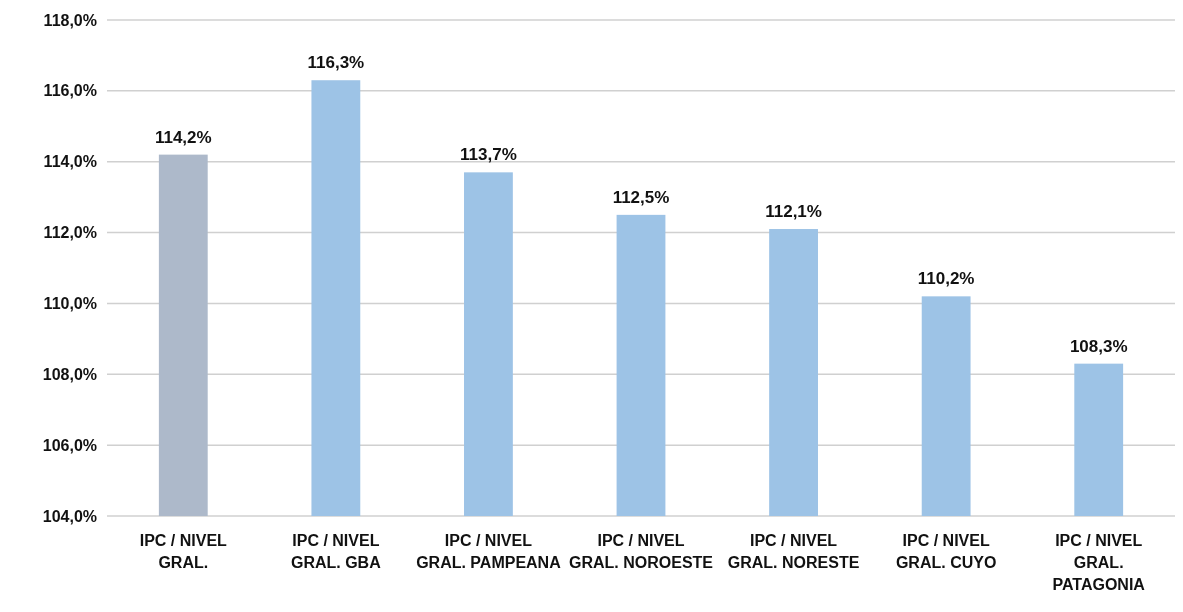 This screenshot has height=612, width=1183. I want to click on data-label: 108,3%, so click(1098, 346).